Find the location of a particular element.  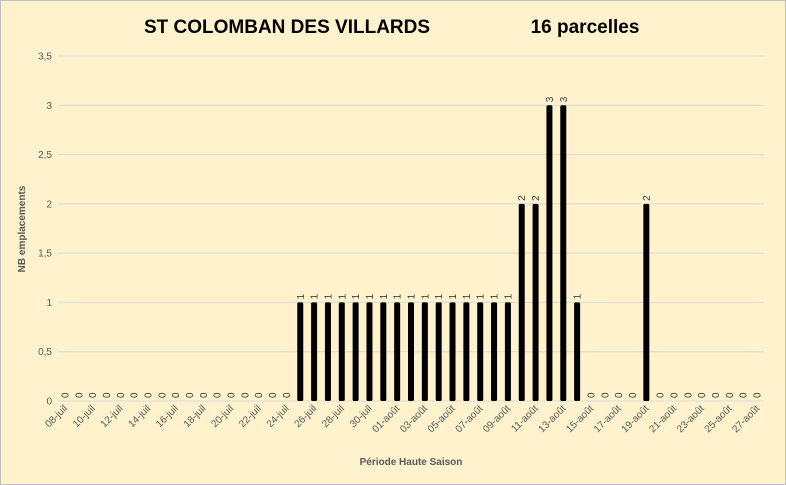

x-tick-label: 25-août is located at coordinates (719, 419).